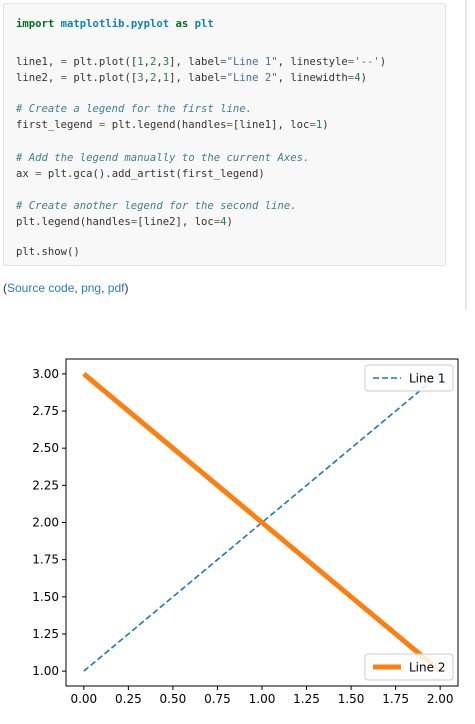 The width and height of the screenshot is (475, 724). What do you see at coordinates (40, 288) in the screenshot?
I see `source-code-link: Source code` at bounding box center [40, 288].